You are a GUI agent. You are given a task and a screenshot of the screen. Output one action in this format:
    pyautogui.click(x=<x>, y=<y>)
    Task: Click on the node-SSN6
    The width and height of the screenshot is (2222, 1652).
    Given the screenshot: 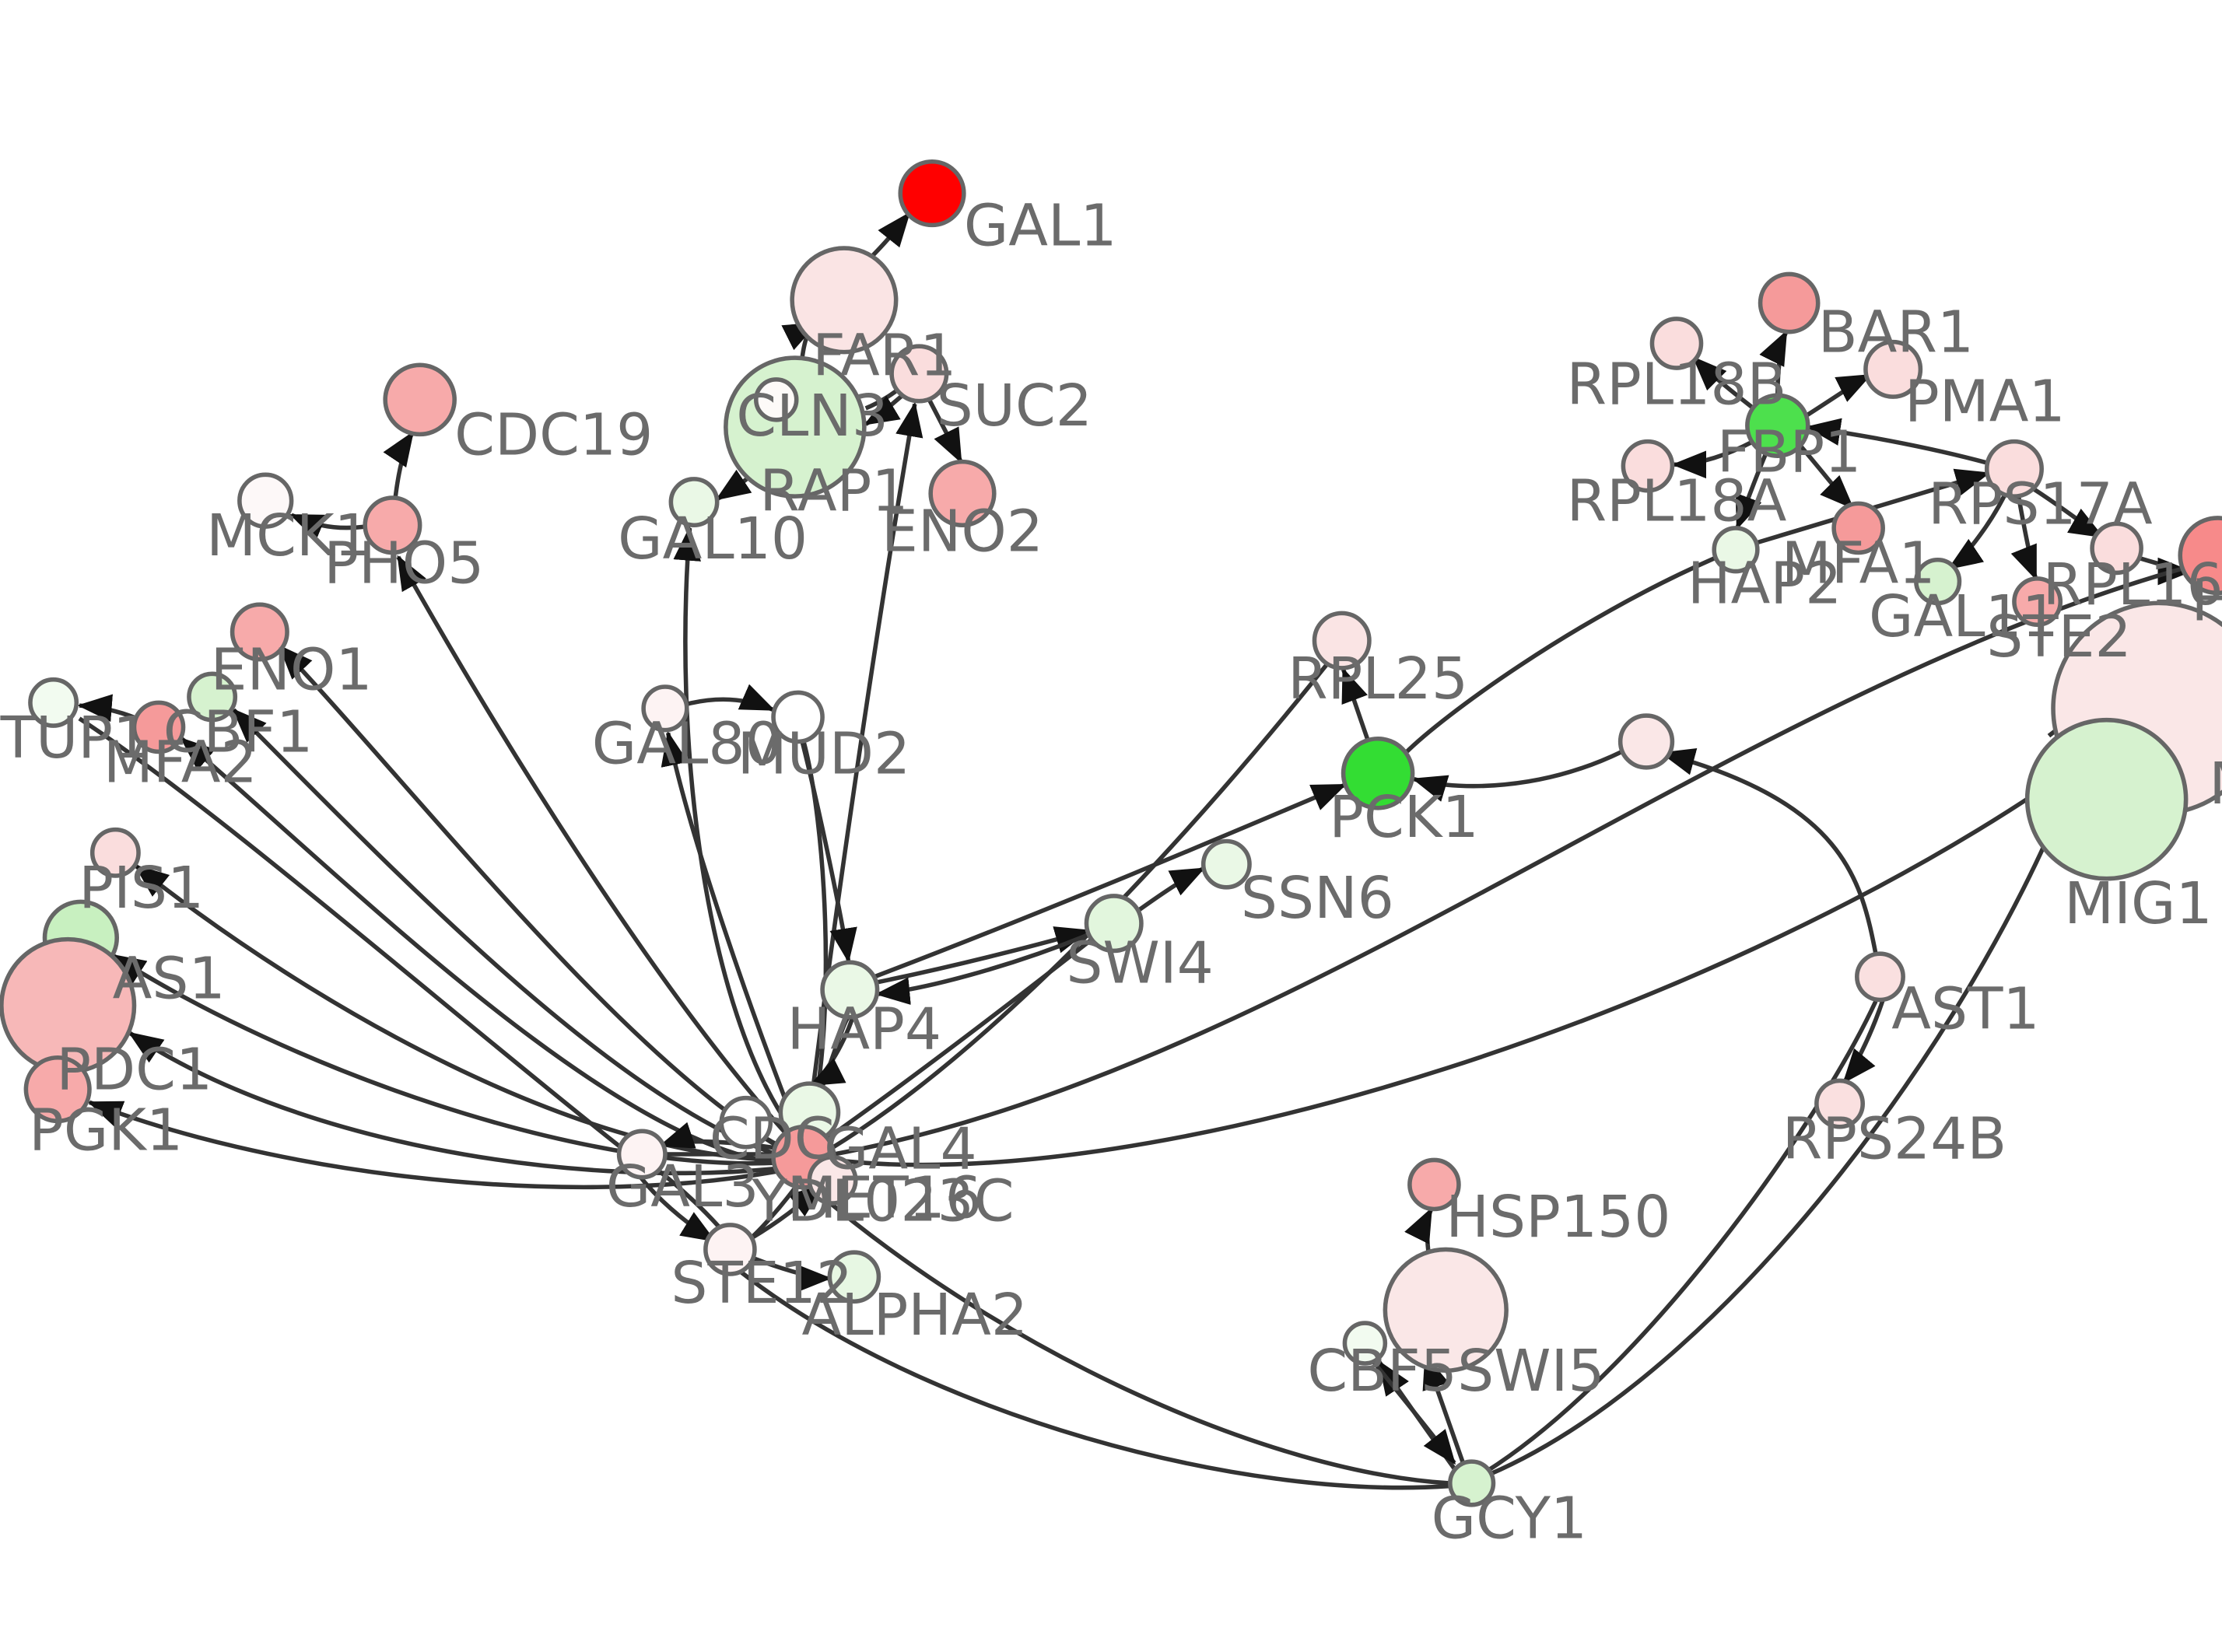 What is the action you would take?
    pyautogui.click(x=1226, y=864)
    